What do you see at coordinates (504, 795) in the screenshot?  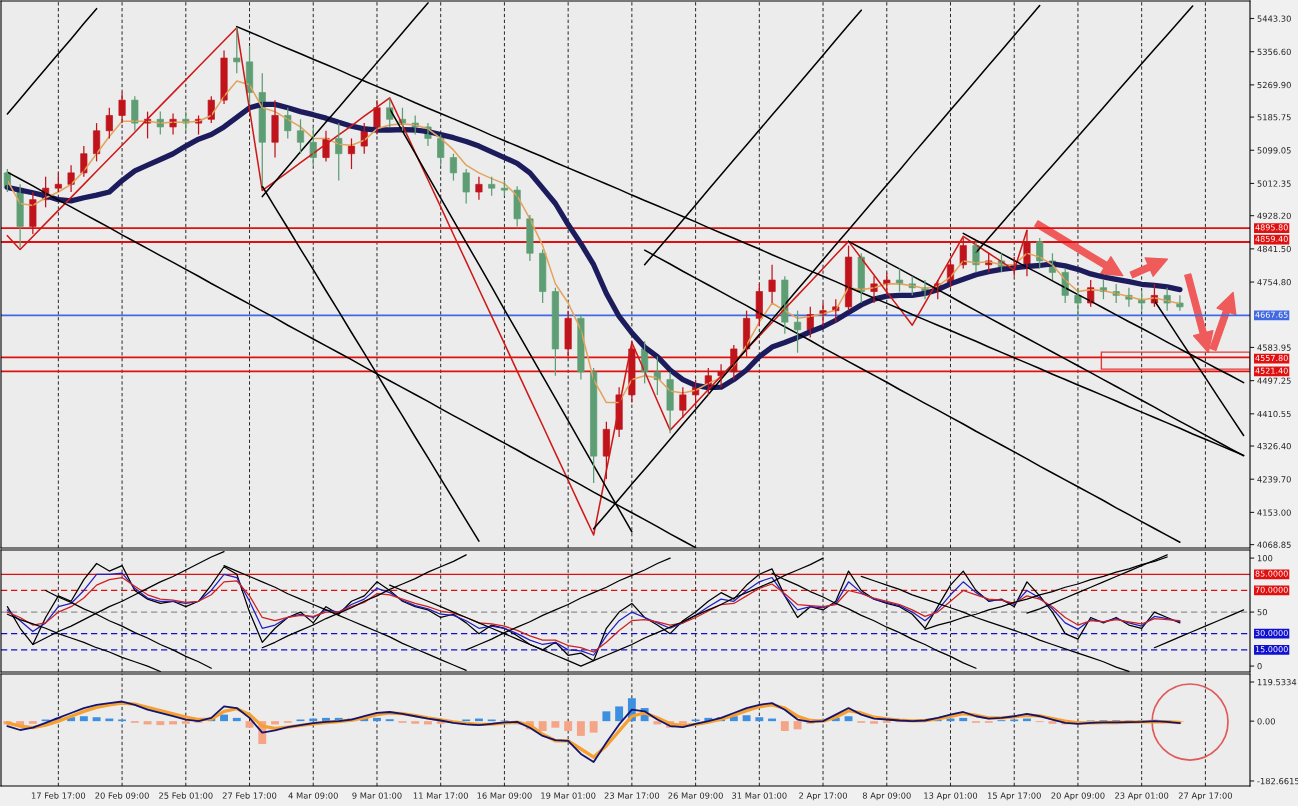 I see `x-tick-label: 16 Mar 09:00` at bounding box center [504, 795].